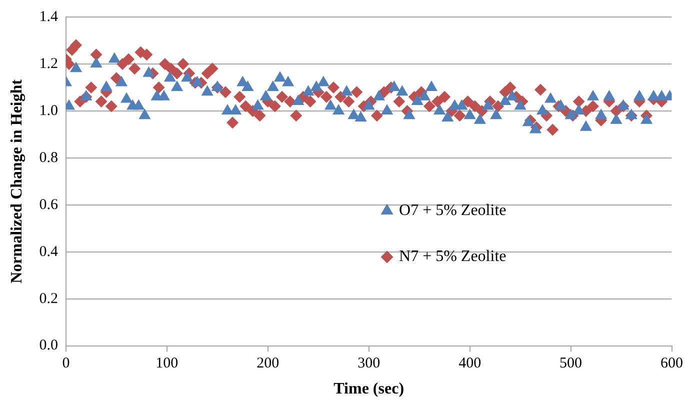 The height and width of the screenshot is (407, 686). I want to click on y-tick-label: 0.8, so click(48, 158).